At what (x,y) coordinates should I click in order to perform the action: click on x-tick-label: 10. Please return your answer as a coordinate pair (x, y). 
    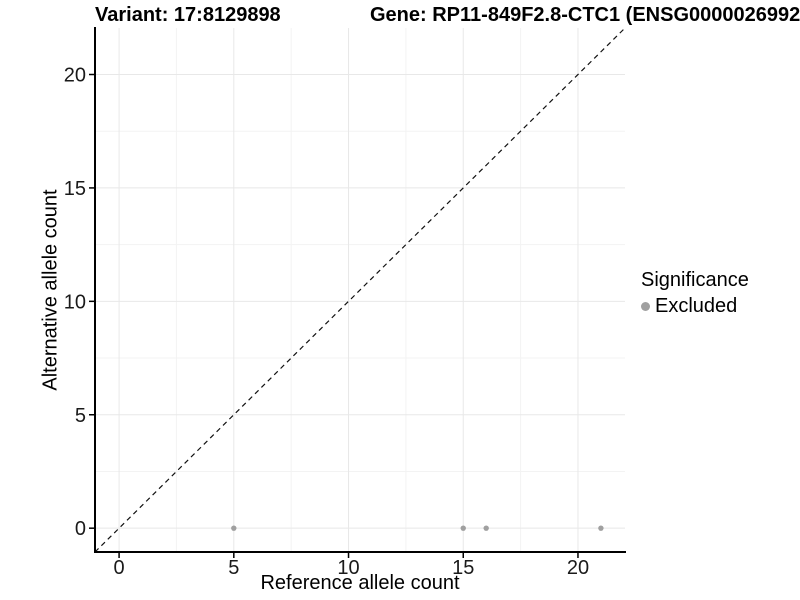
    Looking at the image, I should click on (348, 568).